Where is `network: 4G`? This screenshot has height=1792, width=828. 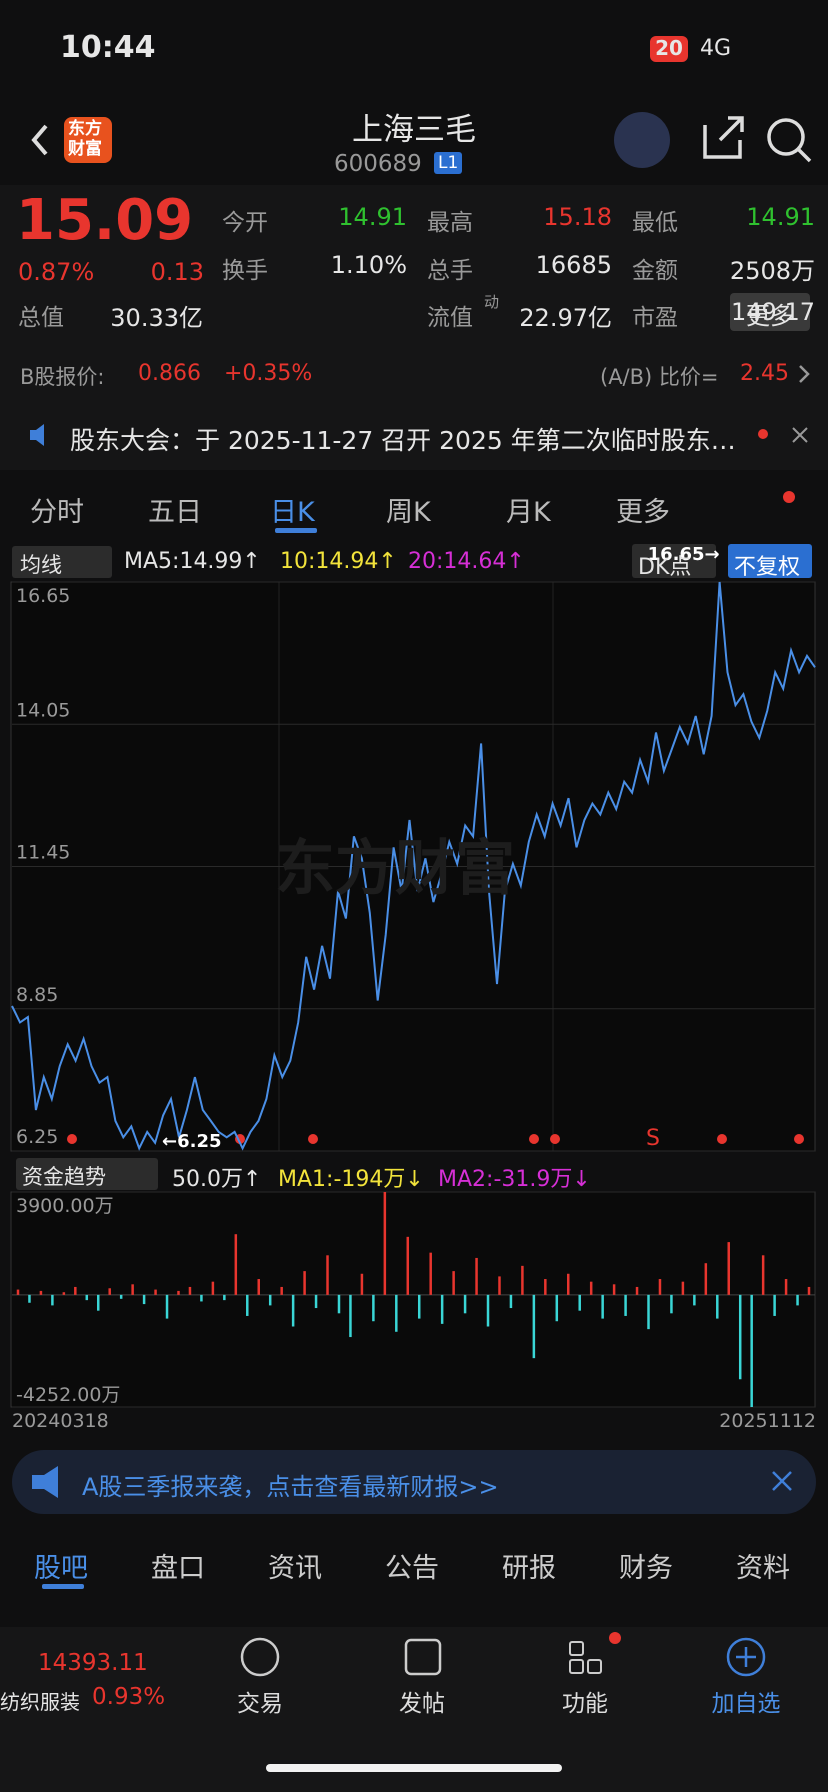 network: 4G is located at coordinates (716, 48).